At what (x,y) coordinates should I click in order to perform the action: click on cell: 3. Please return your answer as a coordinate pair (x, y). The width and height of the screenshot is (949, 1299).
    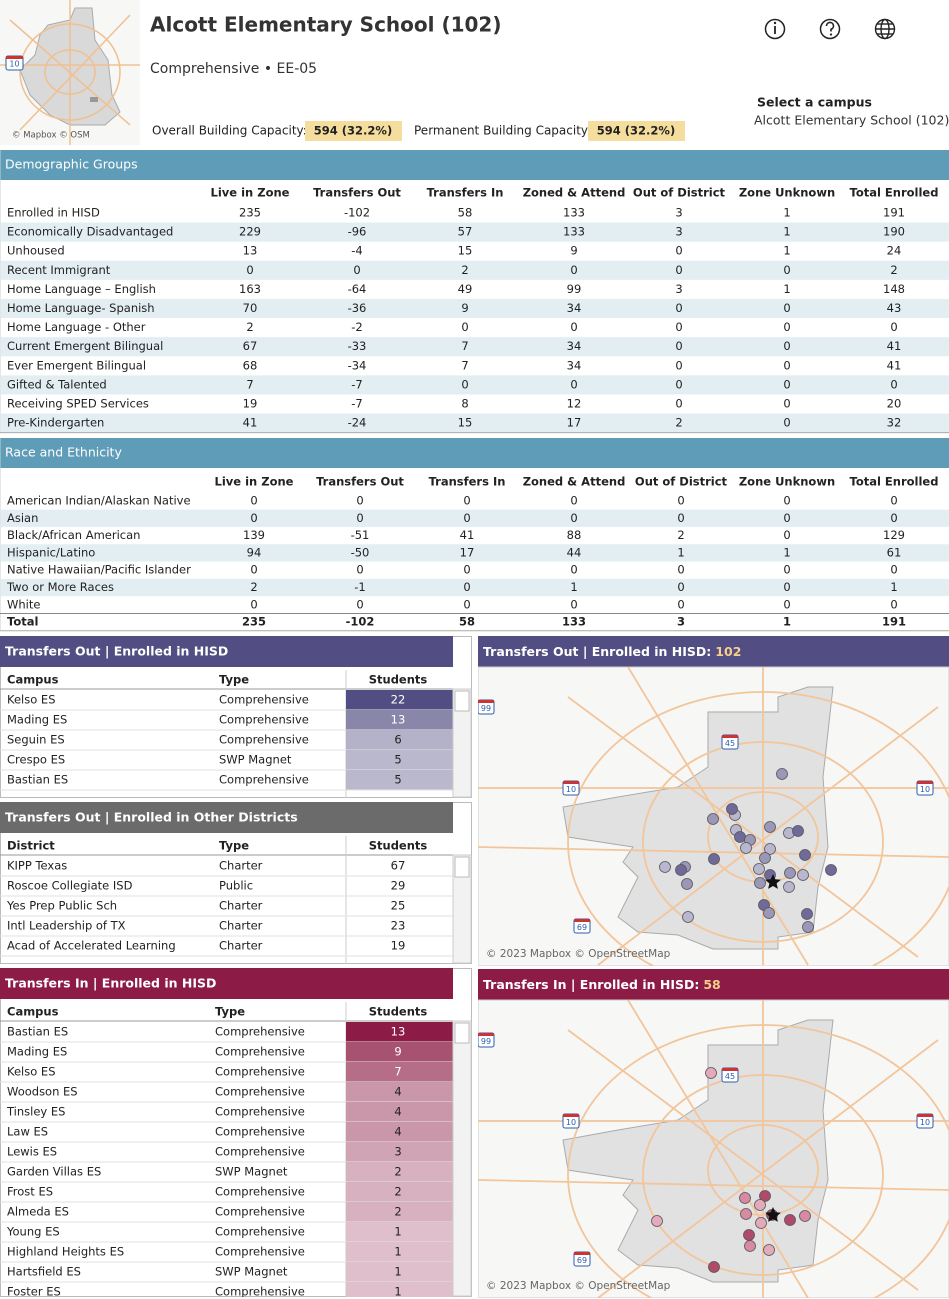
    Looking at the image, I should click on (681, 622).